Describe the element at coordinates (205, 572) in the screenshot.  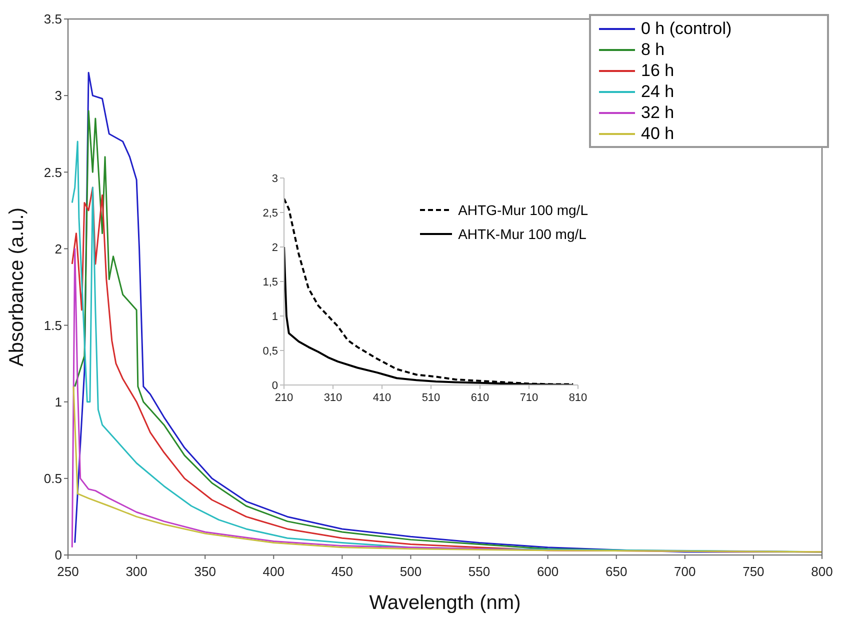
I see `x-tick-label: 350` at that location.